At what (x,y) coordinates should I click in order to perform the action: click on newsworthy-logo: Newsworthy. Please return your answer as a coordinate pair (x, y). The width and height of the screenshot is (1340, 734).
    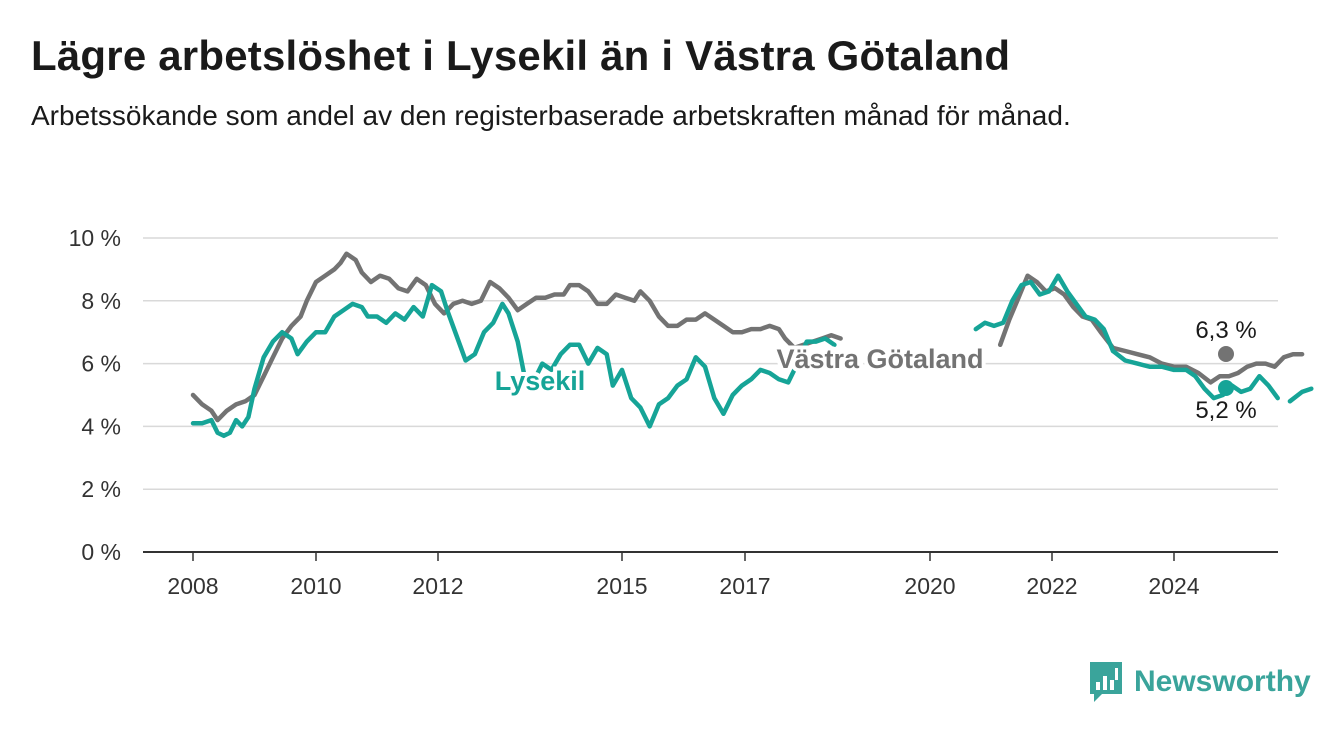
    Looking at the image, I should click on (1199, 682).